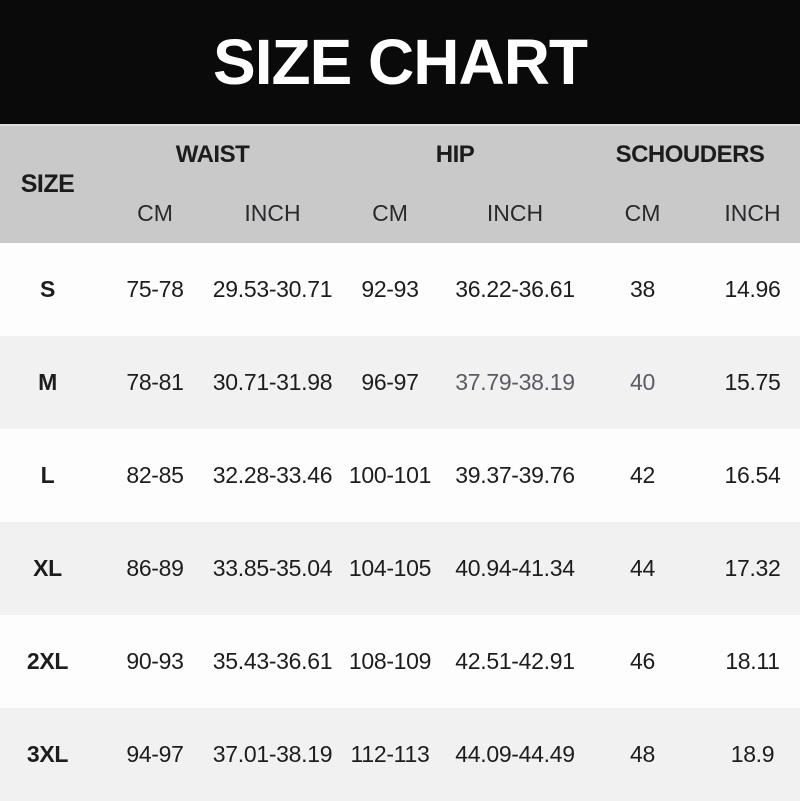  I want to click on value-cell: 37.79-38.19, so click(515, 382).